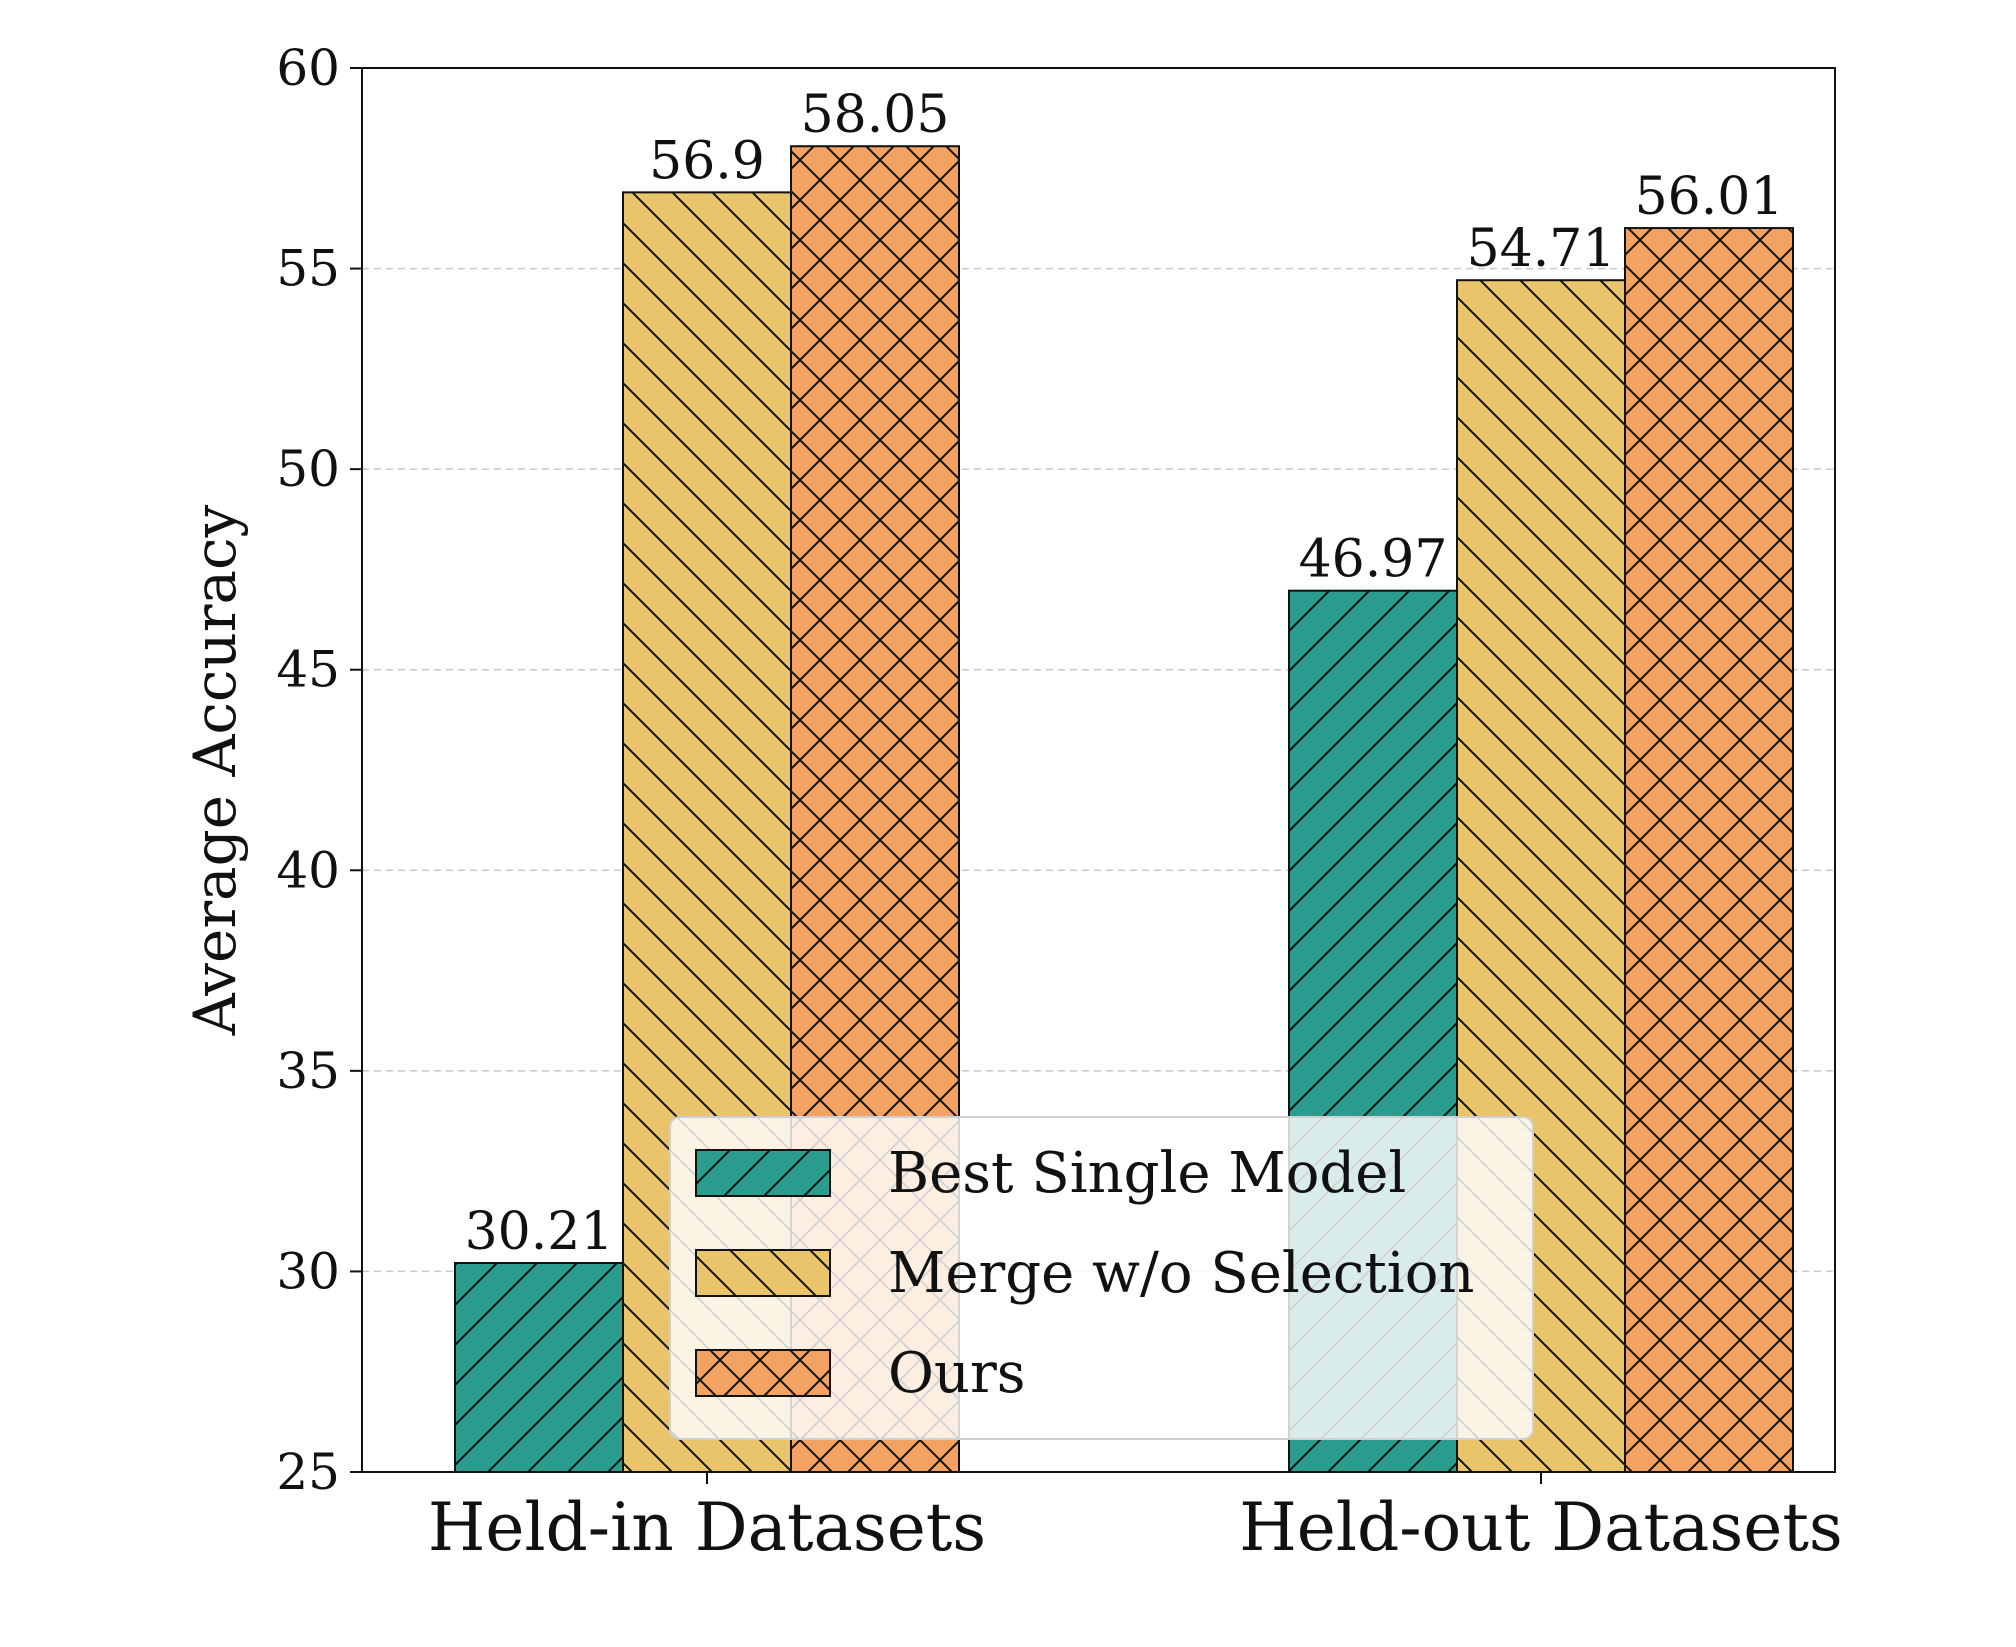 The image size is (2016, 1647). Describe the element at coordinates (1541, 249) in the screenshot. I see `data-label: 54.71` at that location.